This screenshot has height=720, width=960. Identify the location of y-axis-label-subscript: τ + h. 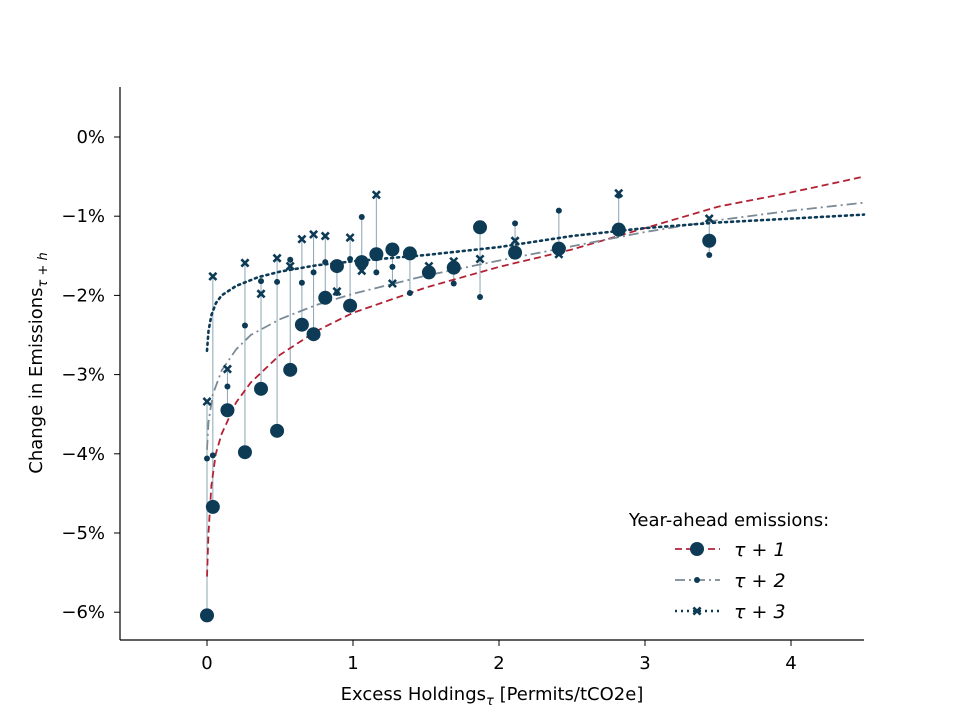
(43, 269).